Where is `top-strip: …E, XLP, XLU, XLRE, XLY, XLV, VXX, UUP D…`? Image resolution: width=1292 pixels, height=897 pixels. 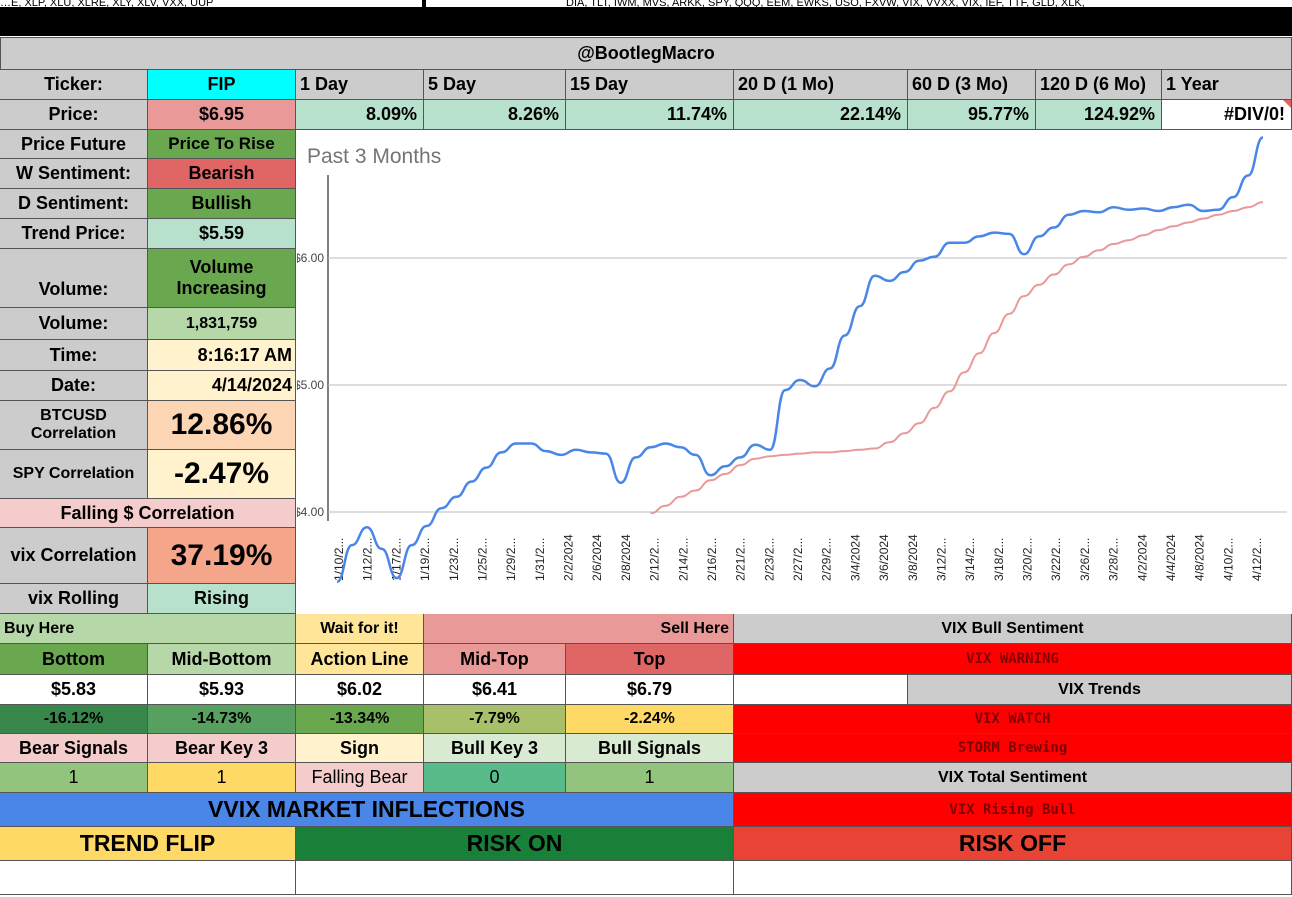
top-strip: …E, XLP, XLU, XLRE, XLY, XLV, VXX, UUP D… is located at coordinates (646, 18).